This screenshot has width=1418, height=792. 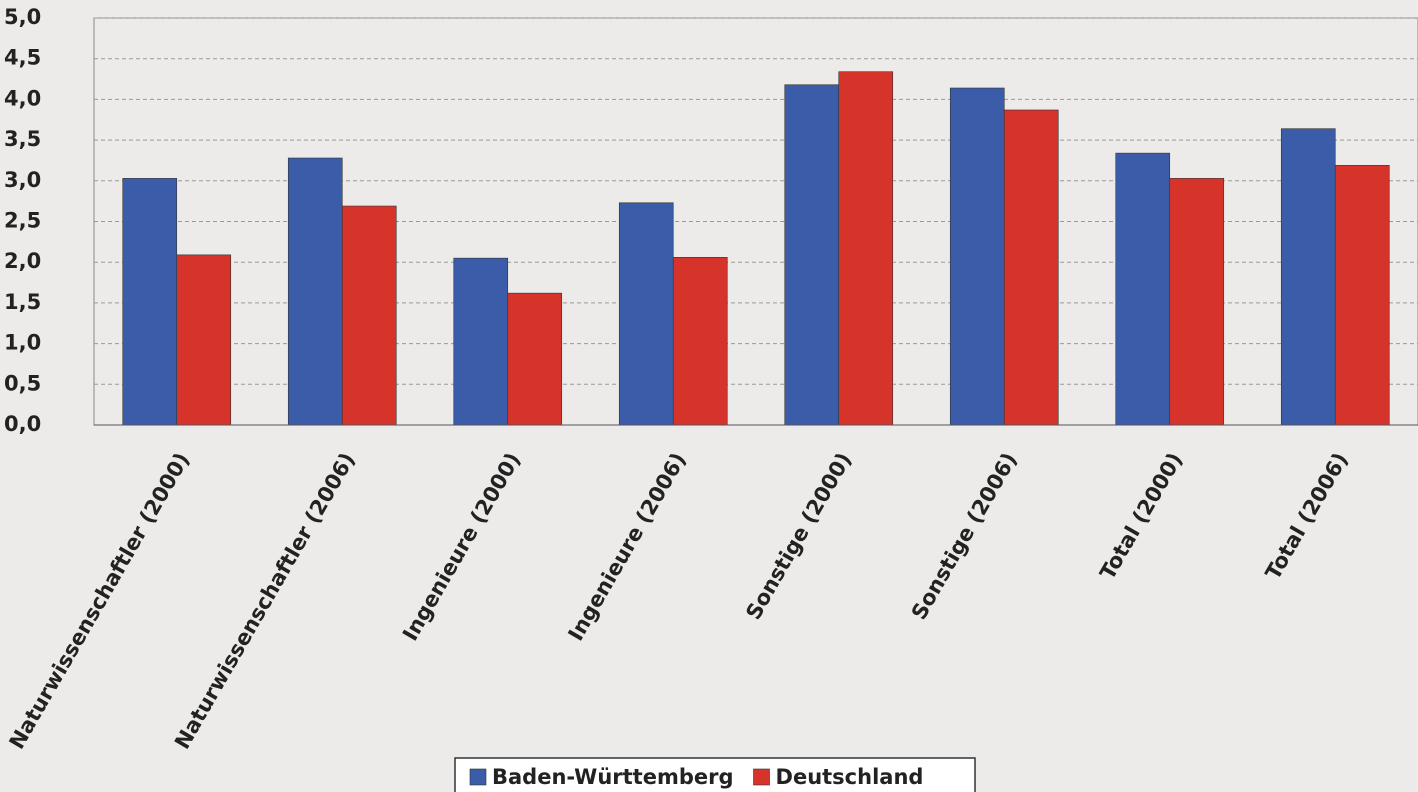 I want to click on y-tick-label: 1,5, so click(x=22, y=302).